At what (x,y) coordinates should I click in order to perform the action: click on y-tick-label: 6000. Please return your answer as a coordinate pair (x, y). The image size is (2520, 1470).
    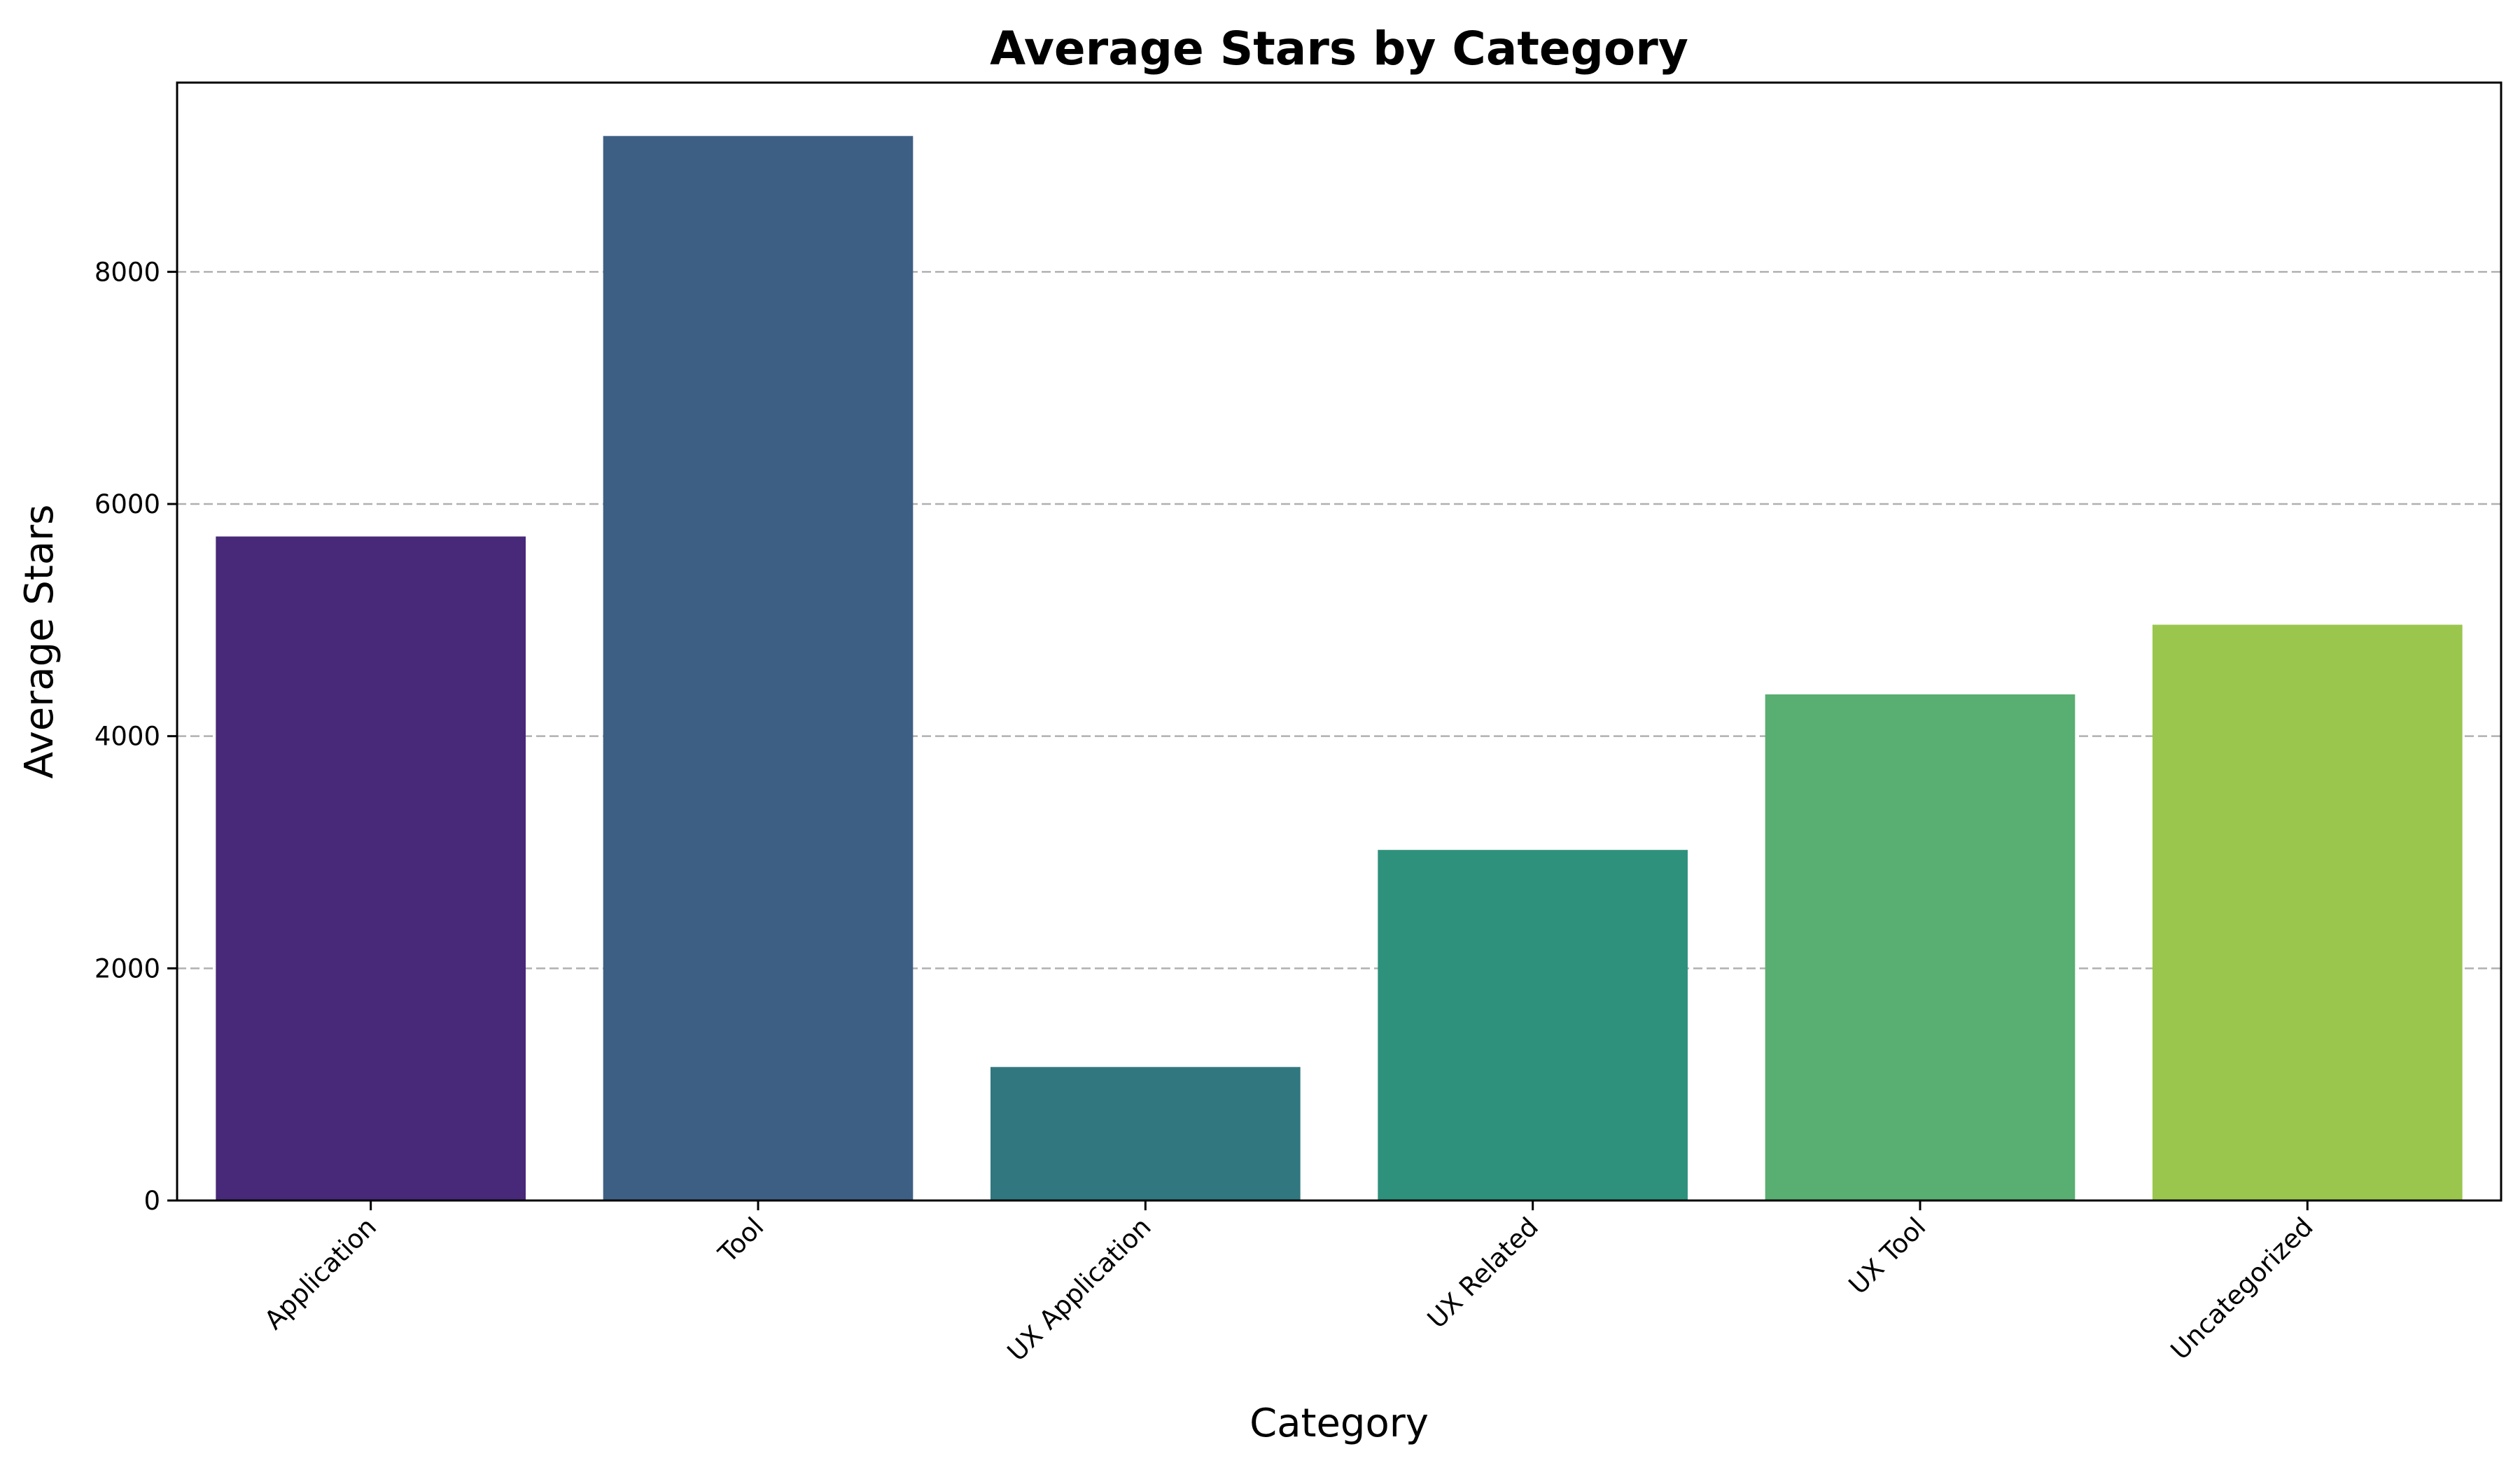
    Looking at the image, I should click on (127, 504).